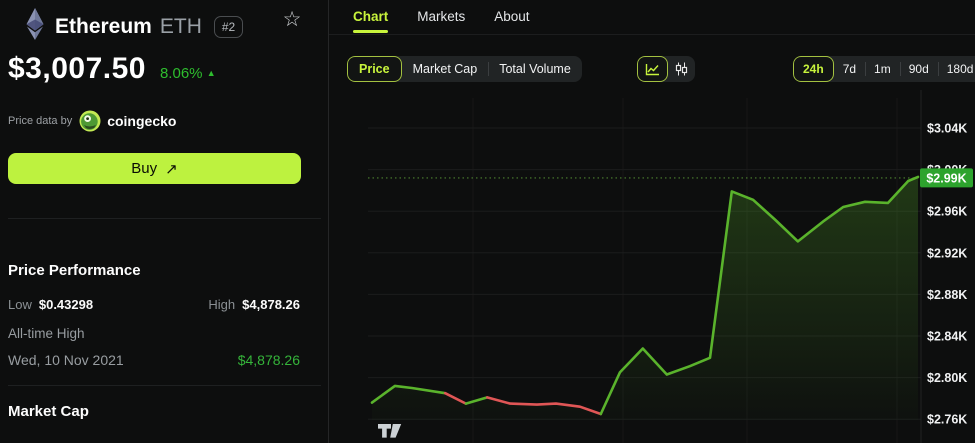 The height and width of the screenshot is (443, 975). I want to click on buy-button: Buy ↗, so click(154, 168).